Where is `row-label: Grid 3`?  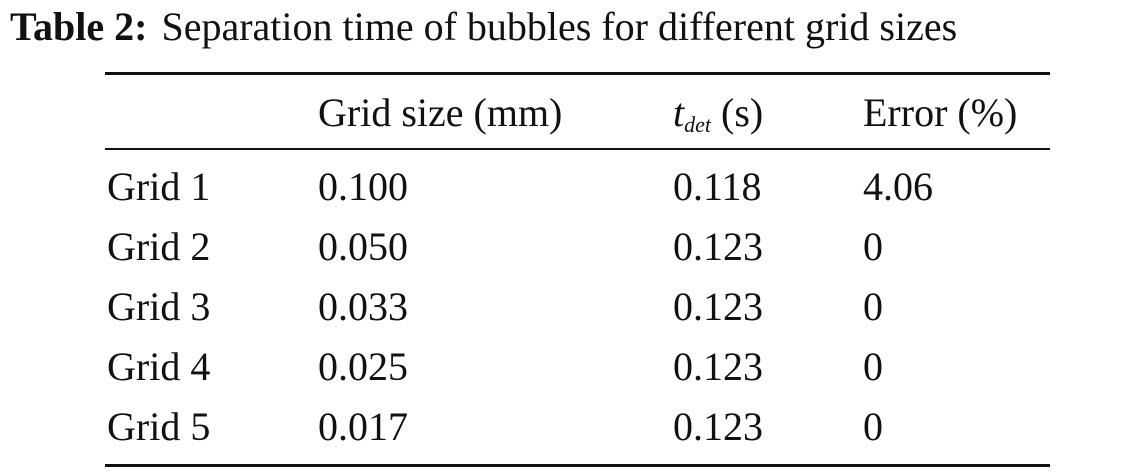
row-label: Grid 3 is located at coordinates (159, 306).